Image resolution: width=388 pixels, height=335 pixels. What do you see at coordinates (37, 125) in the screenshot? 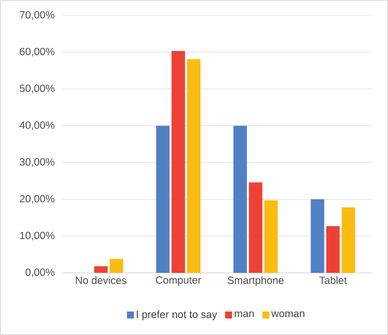
I see `y-tick-label: 40,00%` at bounding box center [37, 125].